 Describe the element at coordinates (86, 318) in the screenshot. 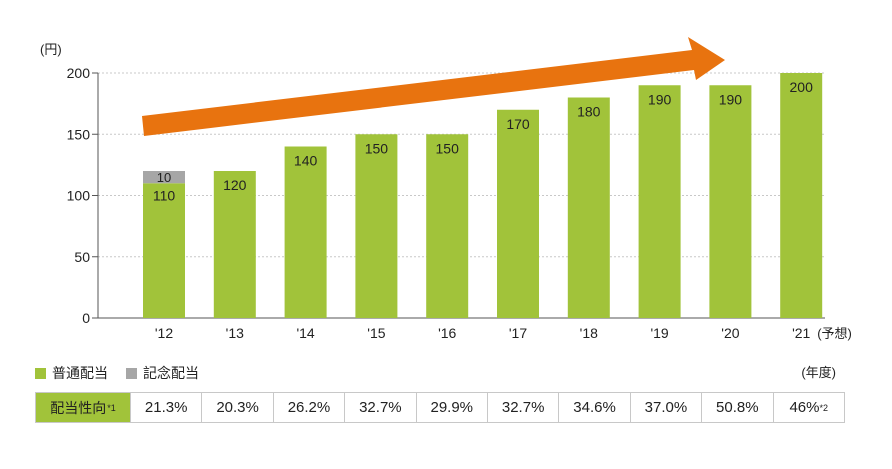

I see `y-tick-label: 0` at that location.